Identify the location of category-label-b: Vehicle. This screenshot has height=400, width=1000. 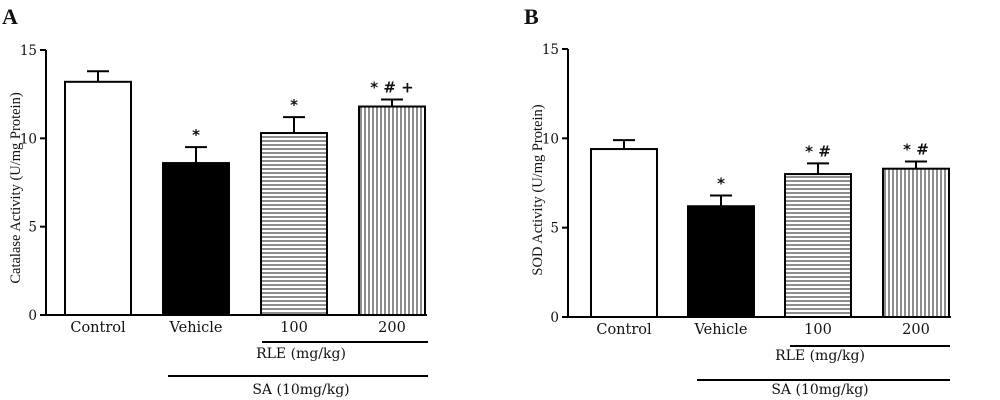
(720, 330).